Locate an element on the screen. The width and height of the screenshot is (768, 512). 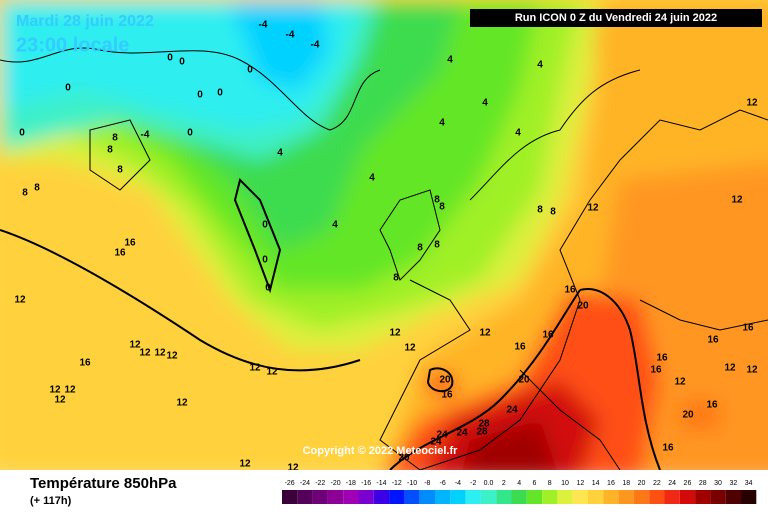
scale-label: 2 is located at coordinates (504, 483).